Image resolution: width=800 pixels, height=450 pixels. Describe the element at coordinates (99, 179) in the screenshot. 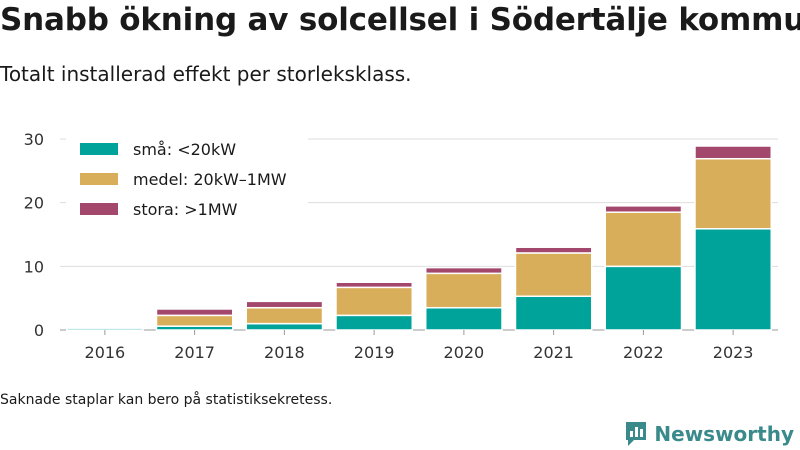

I see `legend-swatch-medium` at that location.